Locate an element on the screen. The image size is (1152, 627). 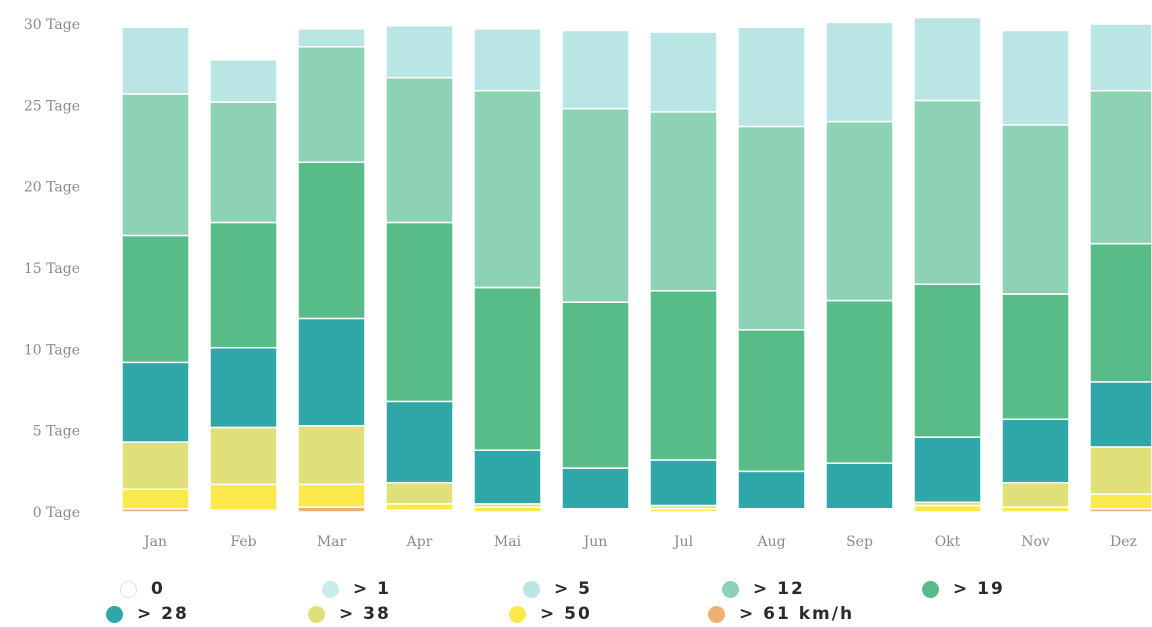
x-tick-label: Feb is located at coordinates (243, 542).